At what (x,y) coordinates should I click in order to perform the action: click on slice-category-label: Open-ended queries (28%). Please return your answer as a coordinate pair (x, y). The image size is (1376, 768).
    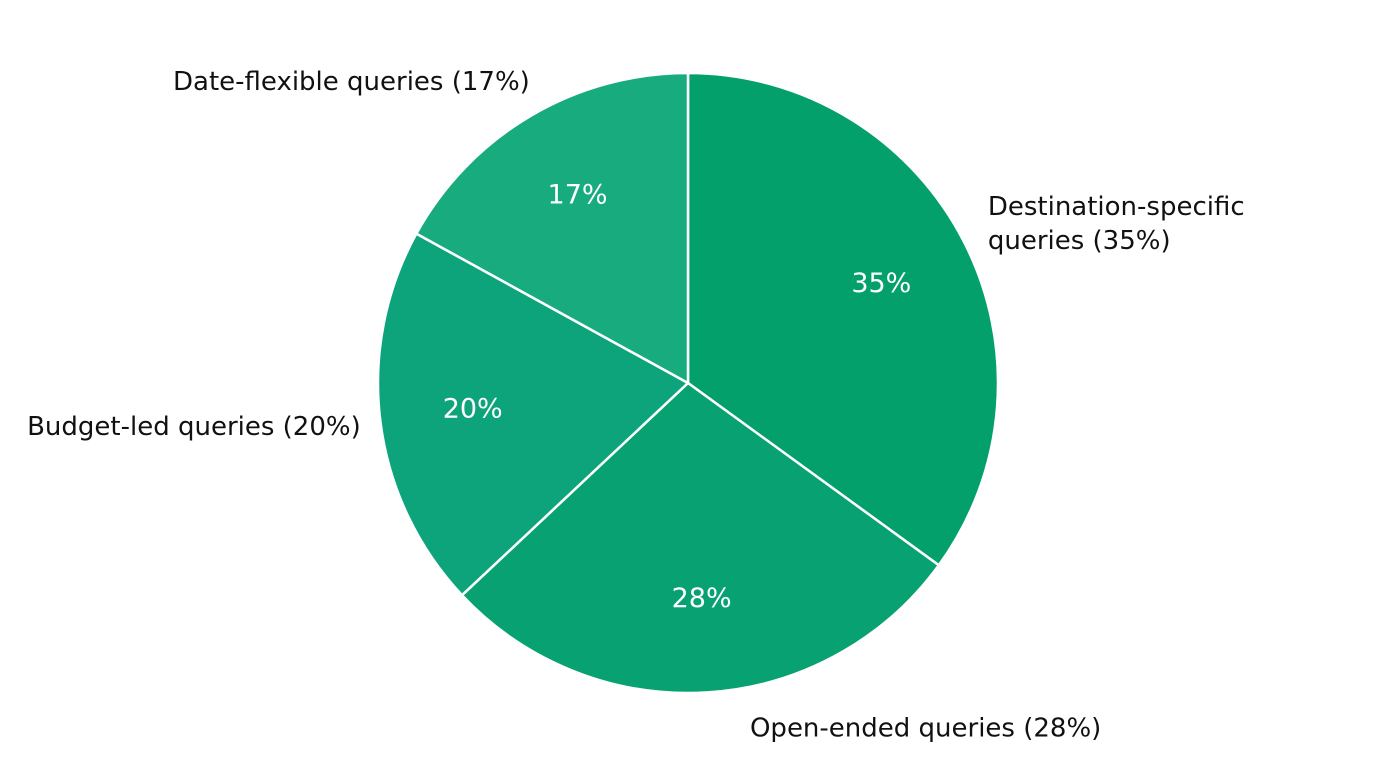
    Looking at the image, I should click on (925, 728).